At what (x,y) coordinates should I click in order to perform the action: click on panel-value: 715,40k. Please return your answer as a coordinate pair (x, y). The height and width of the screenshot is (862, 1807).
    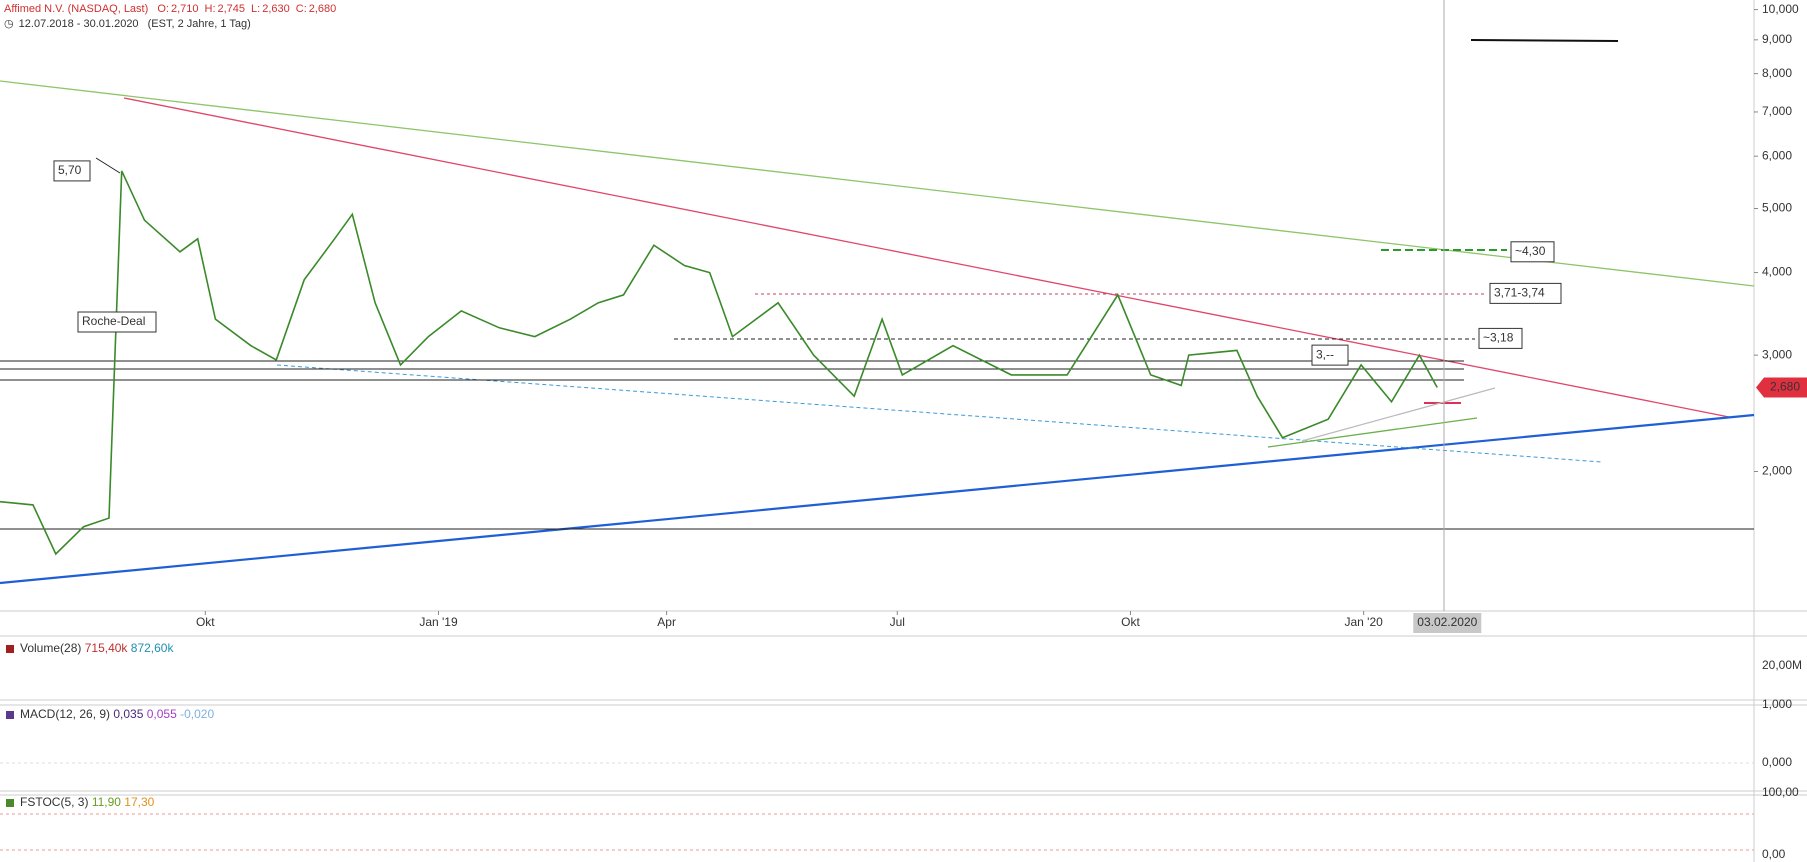
    Looking at the image, I should click on (107, 648).